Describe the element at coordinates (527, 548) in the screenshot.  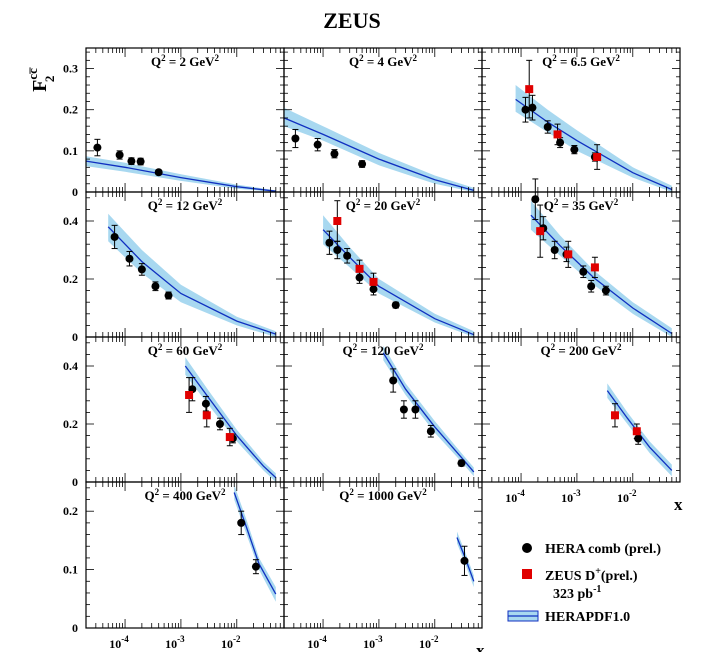
I see `legend-hera-marker` at that location.